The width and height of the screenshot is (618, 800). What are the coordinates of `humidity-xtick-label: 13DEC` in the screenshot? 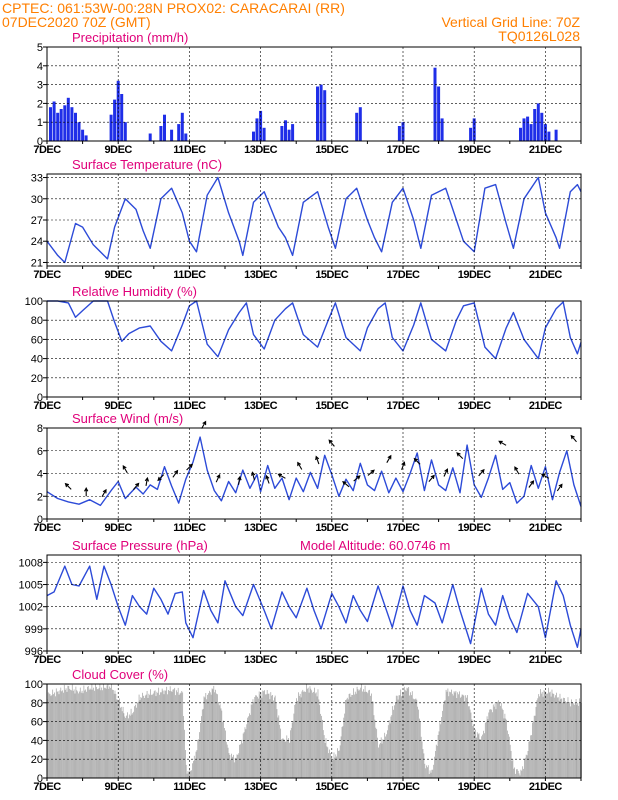 It's located at (261, 406).